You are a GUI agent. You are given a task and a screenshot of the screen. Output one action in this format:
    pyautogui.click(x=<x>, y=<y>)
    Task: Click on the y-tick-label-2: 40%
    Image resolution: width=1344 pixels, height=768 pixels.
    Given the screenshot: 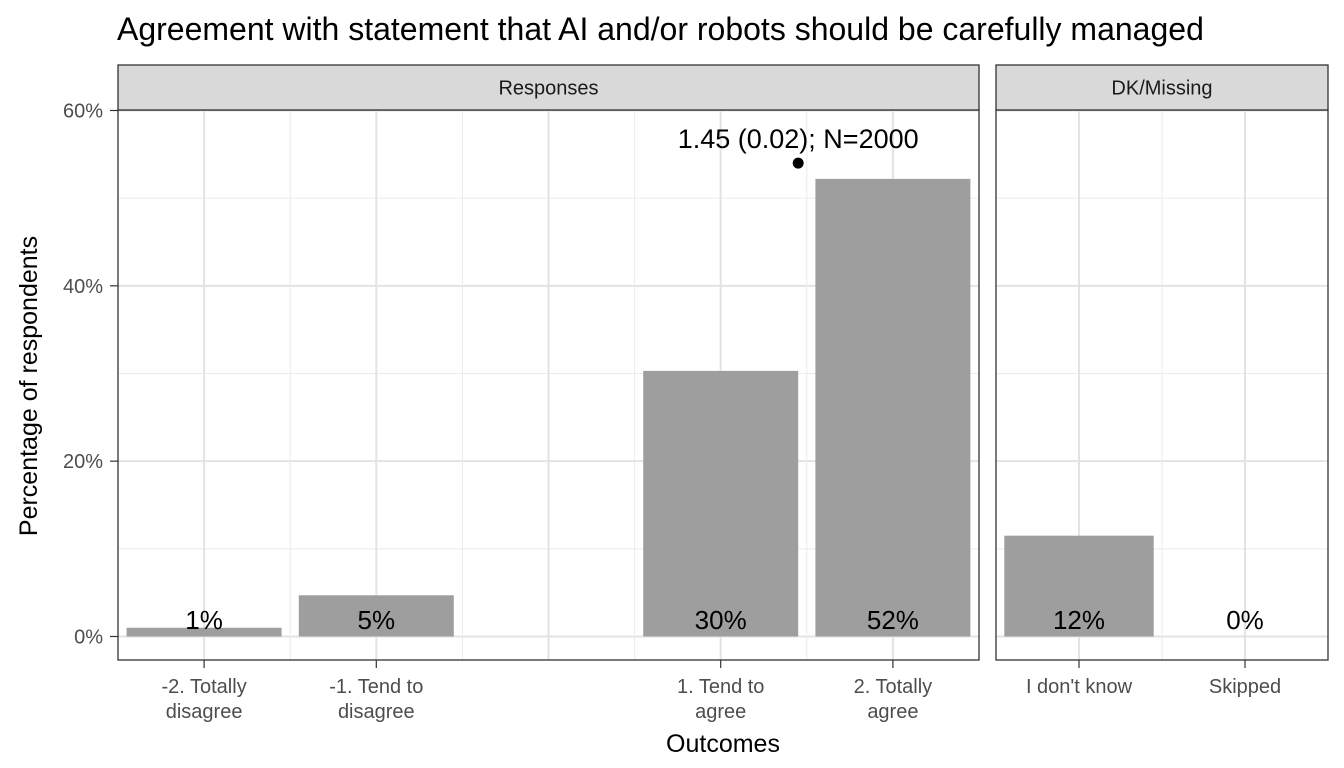 What is the action you would take?
    pyautogui.click(x=83, y=287)
    